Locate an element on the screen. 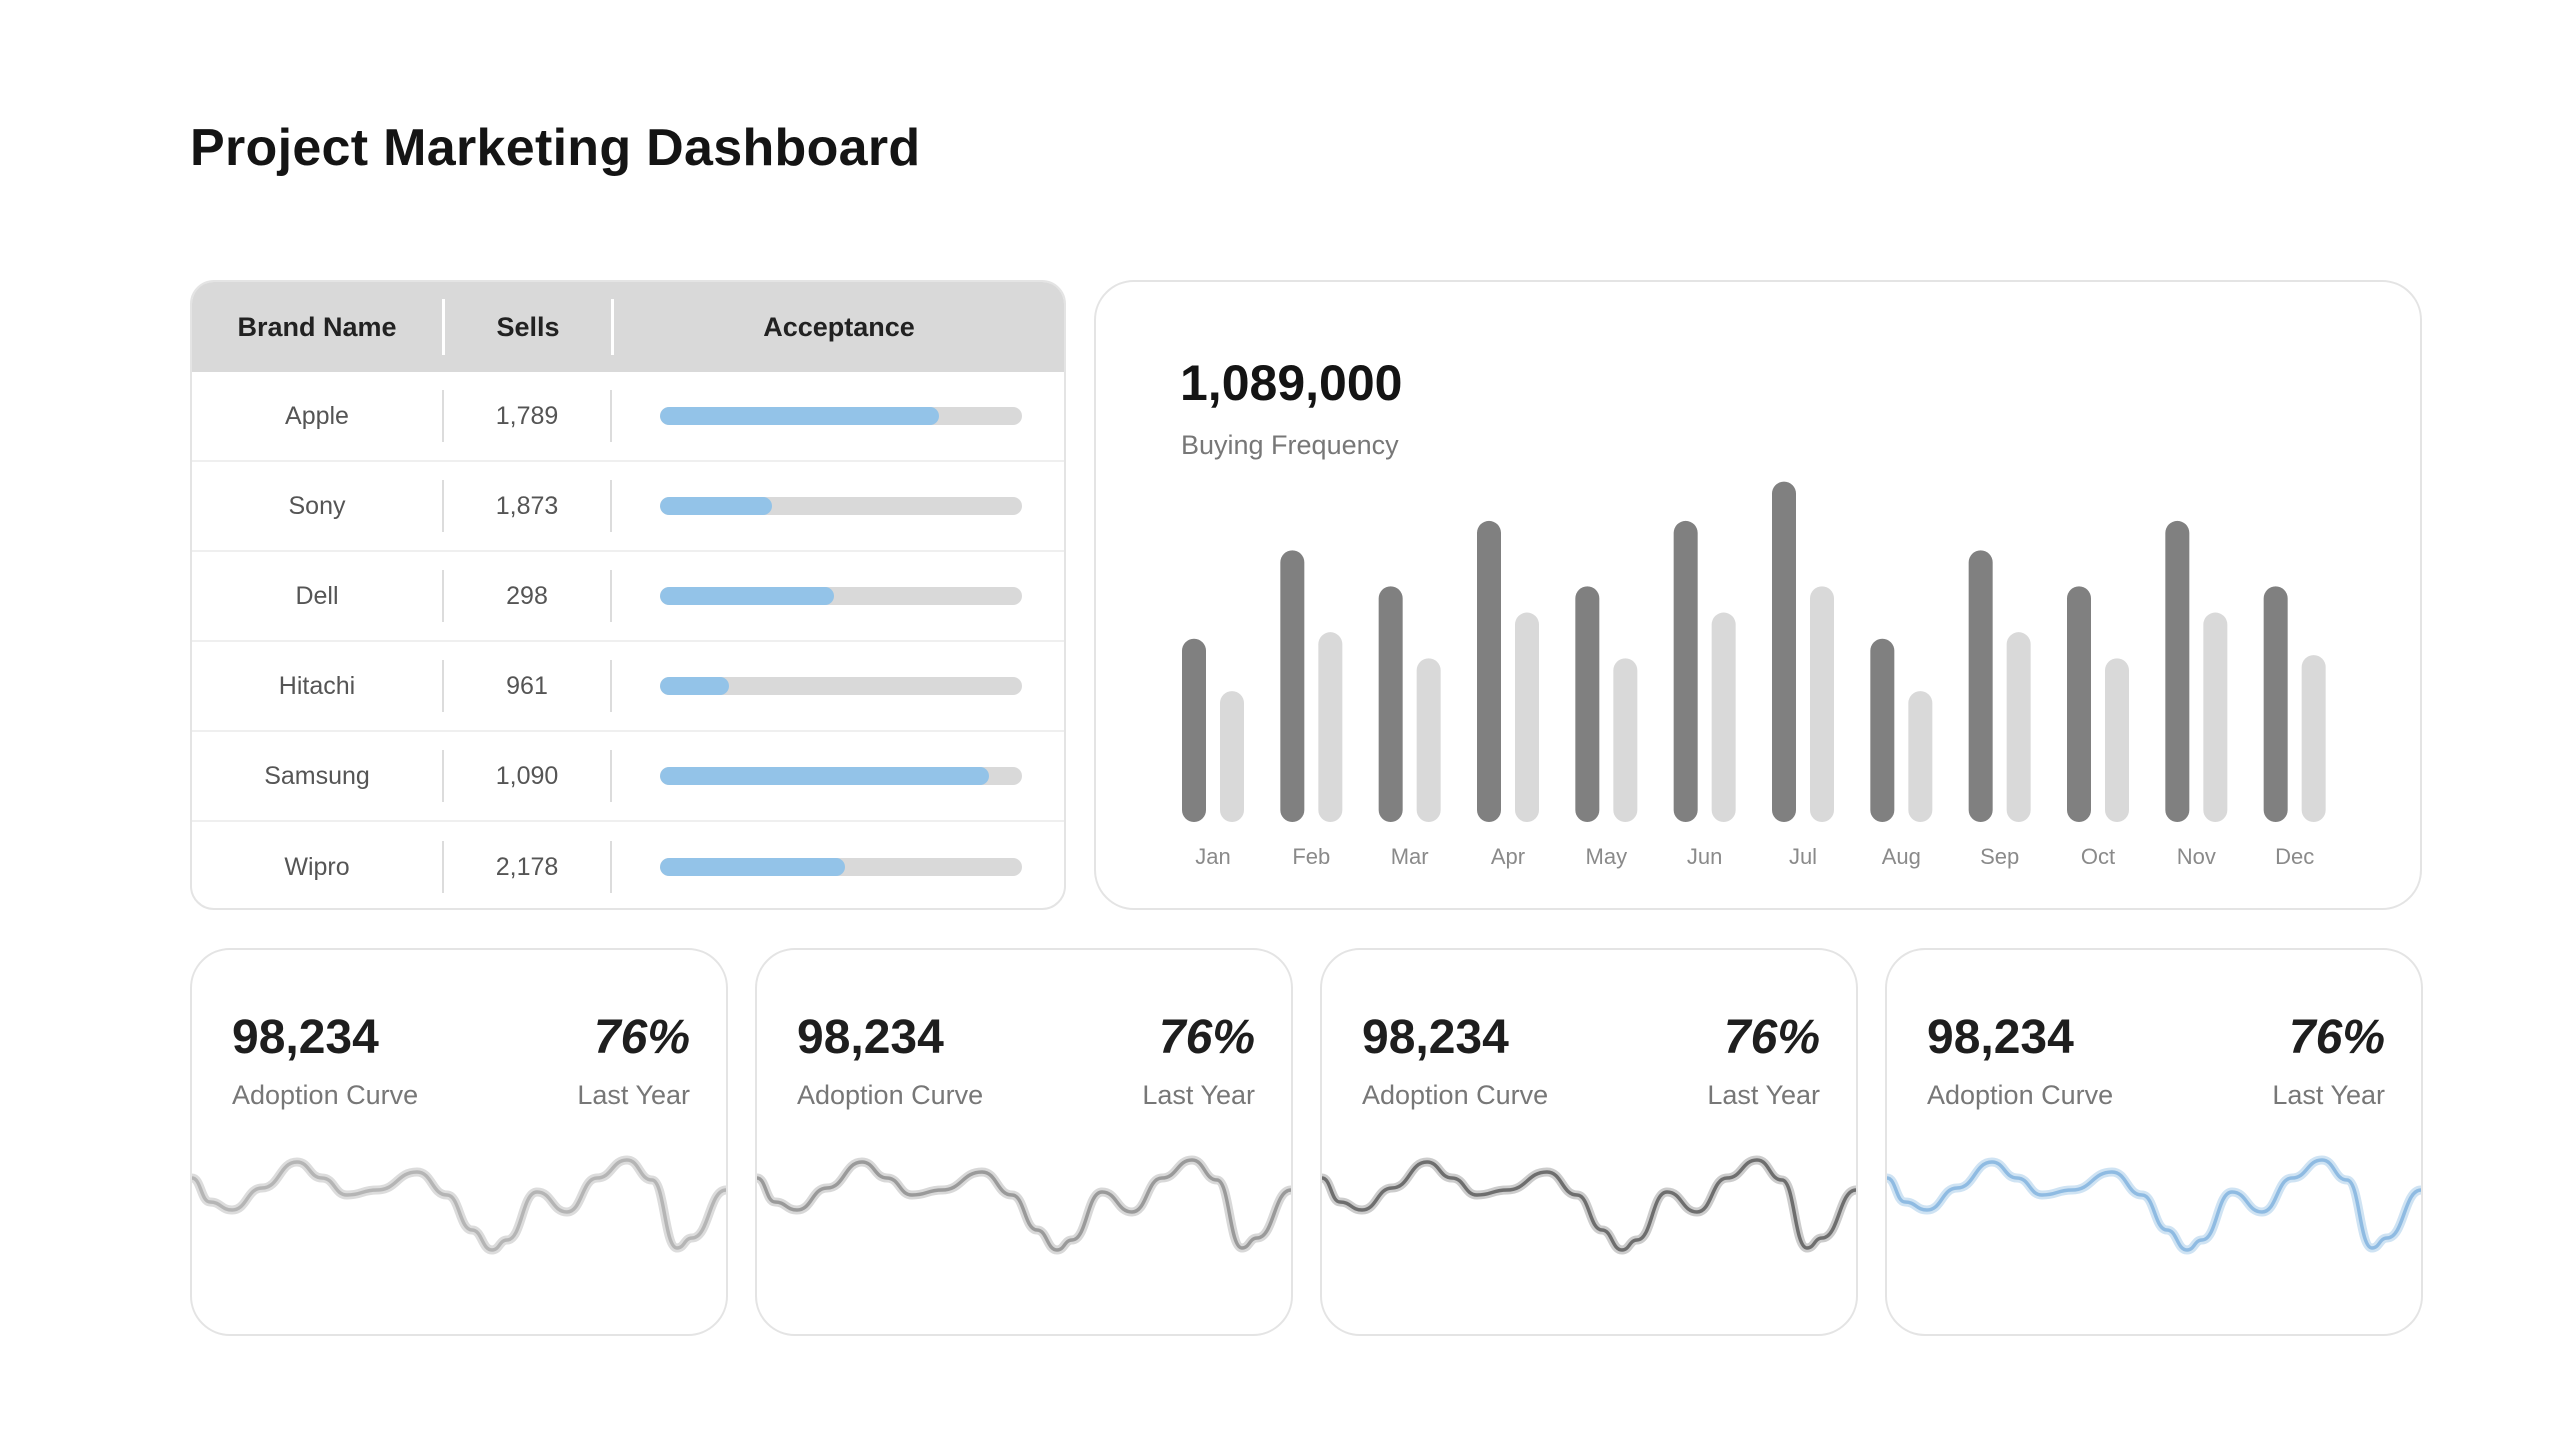 The image size is (2560, 1440). brand-cell: Hitachi is located at coordinates (317, 685).